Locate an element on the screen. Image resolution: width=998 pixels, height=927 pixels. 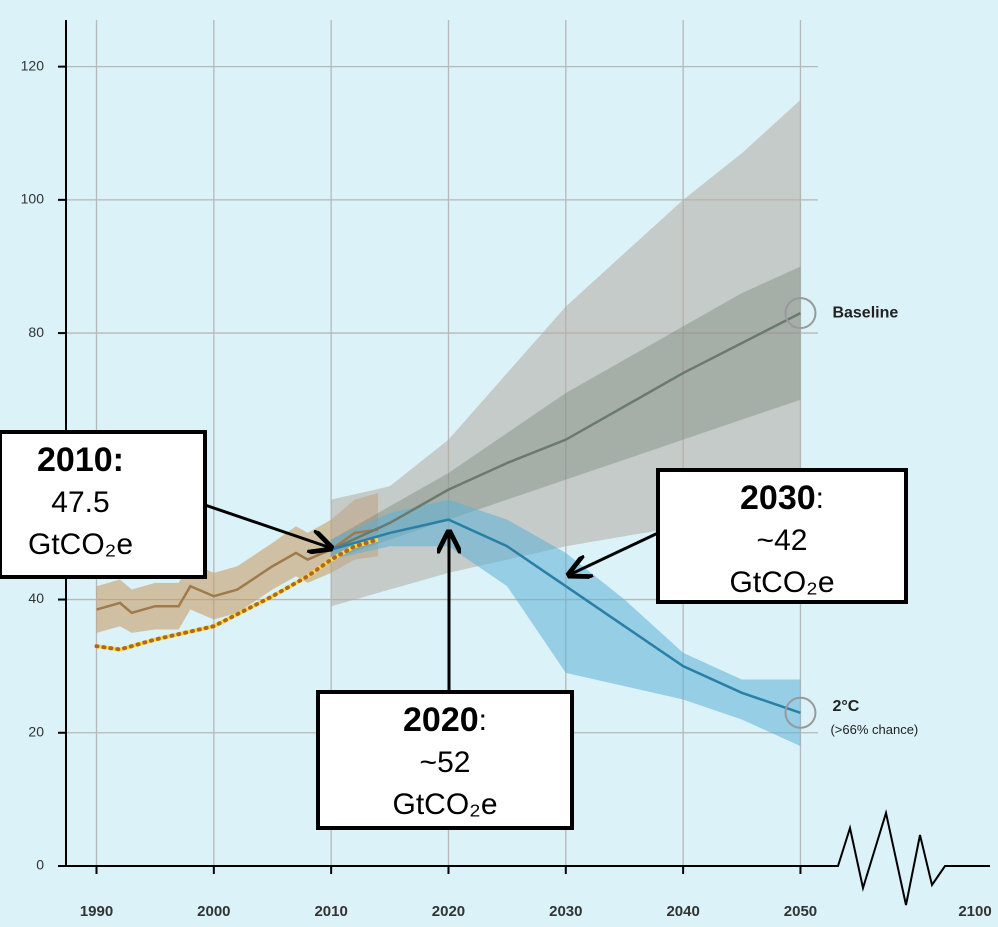
annotation-year: 2010: is located at coordinates (80, 460).